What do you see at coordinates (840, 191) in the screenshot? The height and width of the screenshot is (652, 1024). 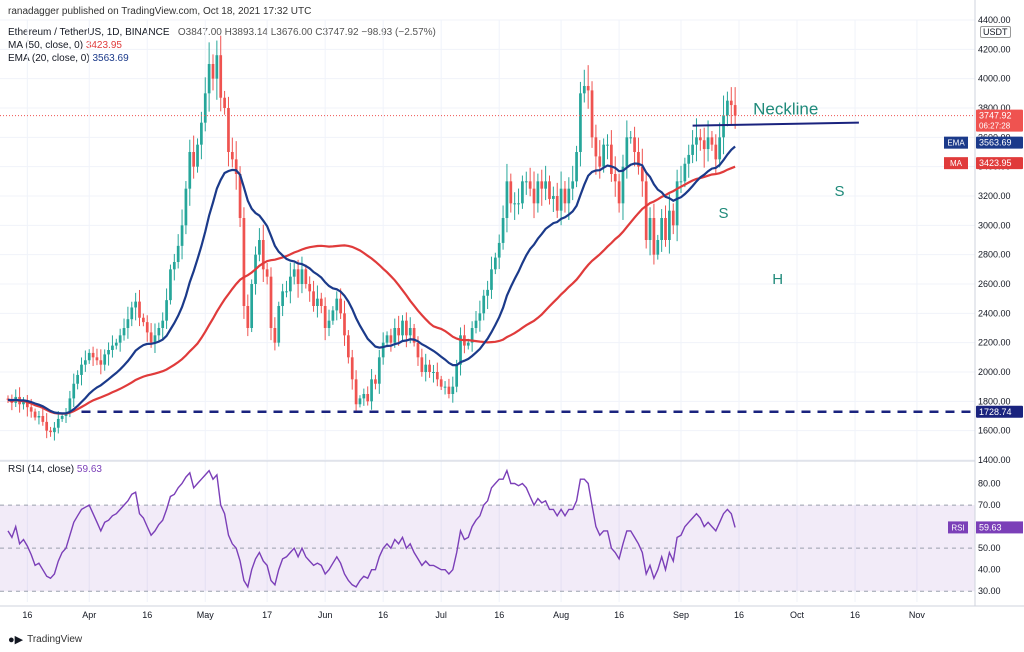 I see `pattern-label: S` at bounding box center [840, 191].